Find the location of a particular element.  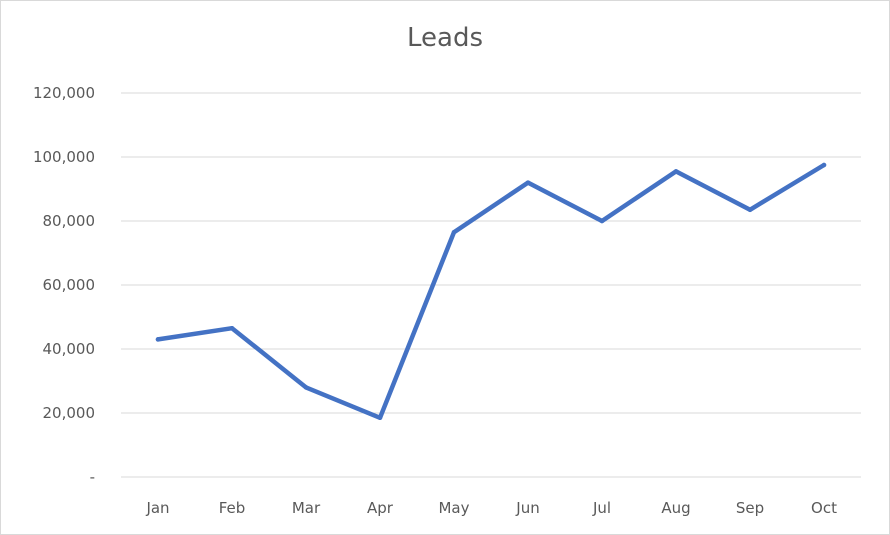

y-axis-ticks: - 20,000 40,000 60,000 80,000 100,000 120,000 is located at coordinates (64, 285).